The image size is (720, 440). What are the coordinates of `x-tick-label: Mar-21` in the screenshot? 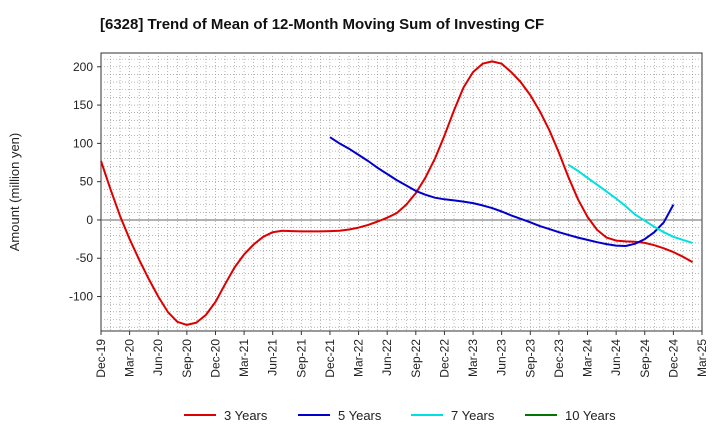 It's located at (244, 358).